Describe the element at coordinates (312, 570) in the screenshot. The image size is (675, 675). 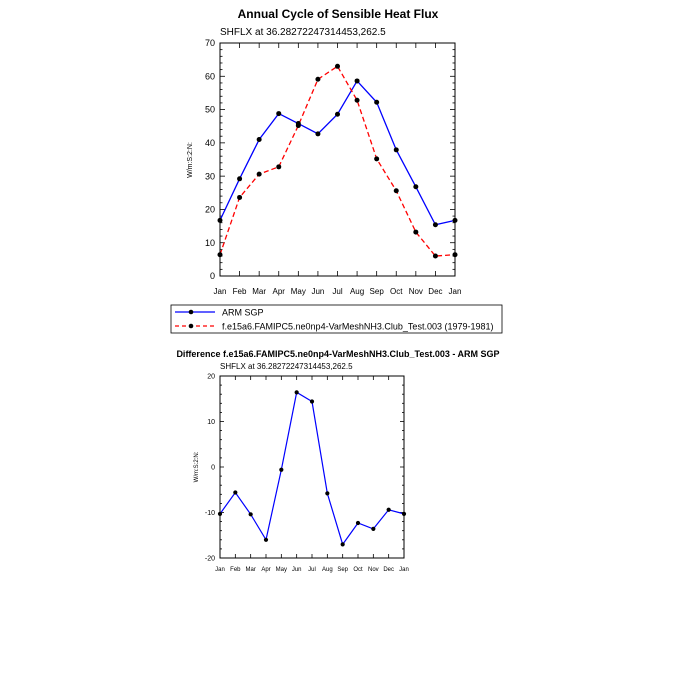
I see `chart2-xtick-label: Jul` at that location.